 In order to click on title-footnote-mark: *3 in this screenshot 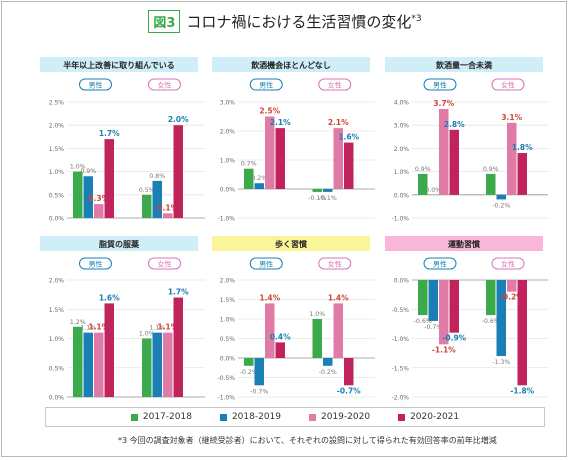, I will do `click(416, 19)`.